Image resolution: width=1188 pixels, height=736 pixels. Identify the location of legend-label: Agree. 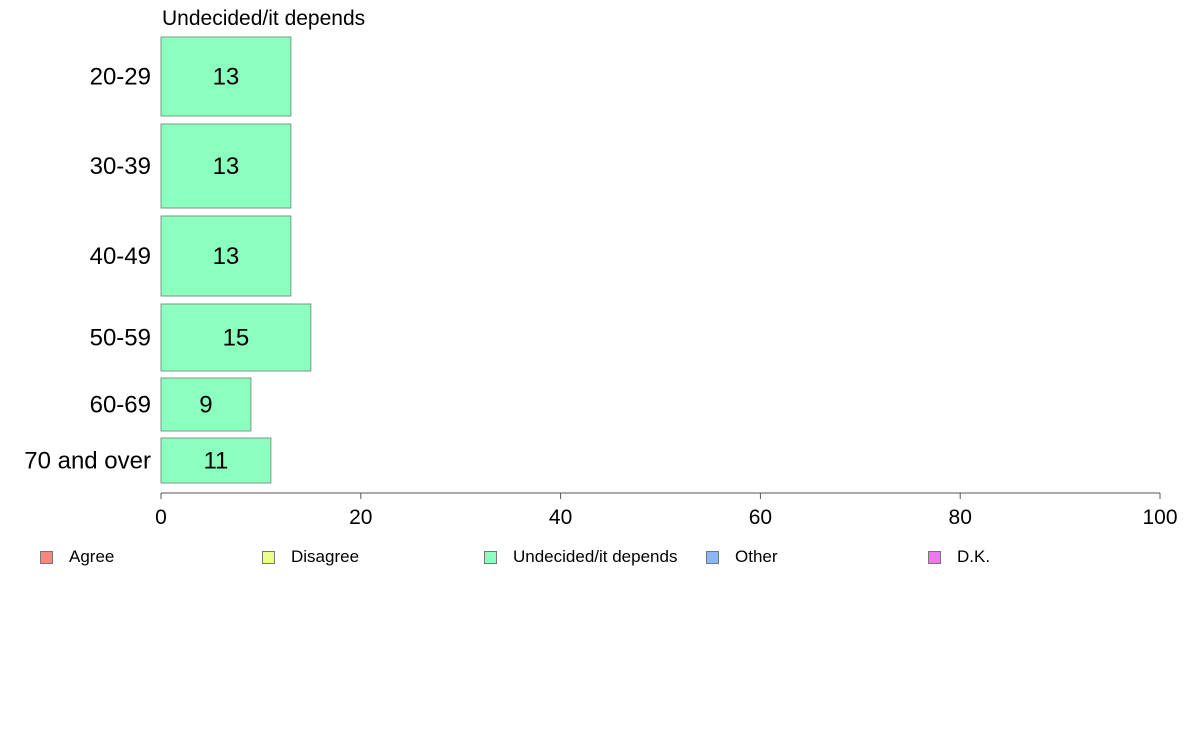
(92, 556).